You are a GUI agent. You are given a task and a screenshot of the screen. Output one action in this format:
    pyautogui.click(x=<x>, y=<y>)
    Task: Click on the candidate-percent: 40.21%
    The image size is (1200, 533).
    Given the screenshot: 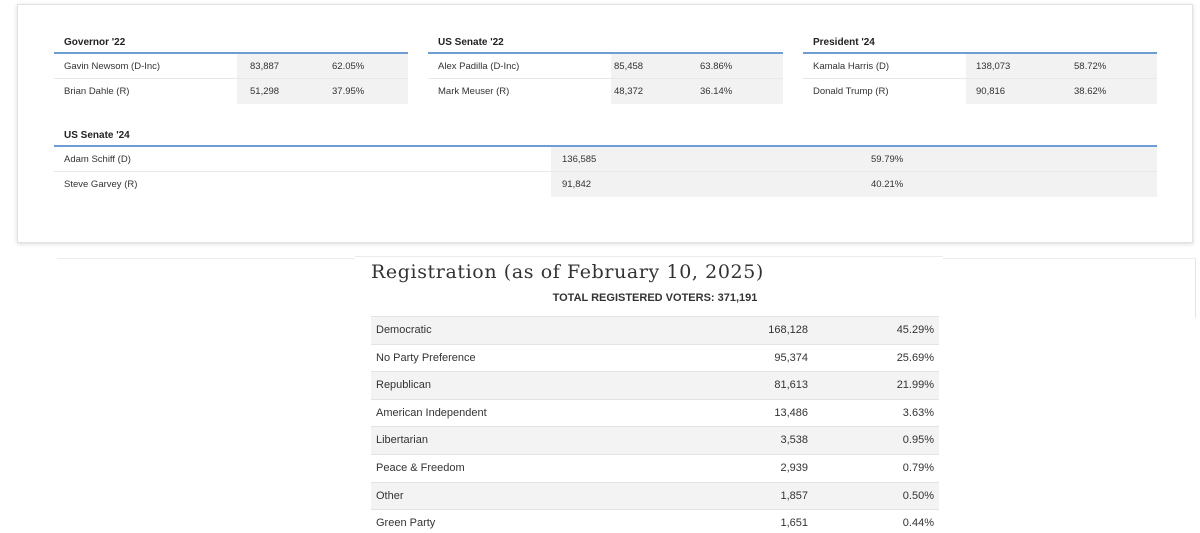 What is the action you would take?
    pyautogui.click(x=887, y=184)
    